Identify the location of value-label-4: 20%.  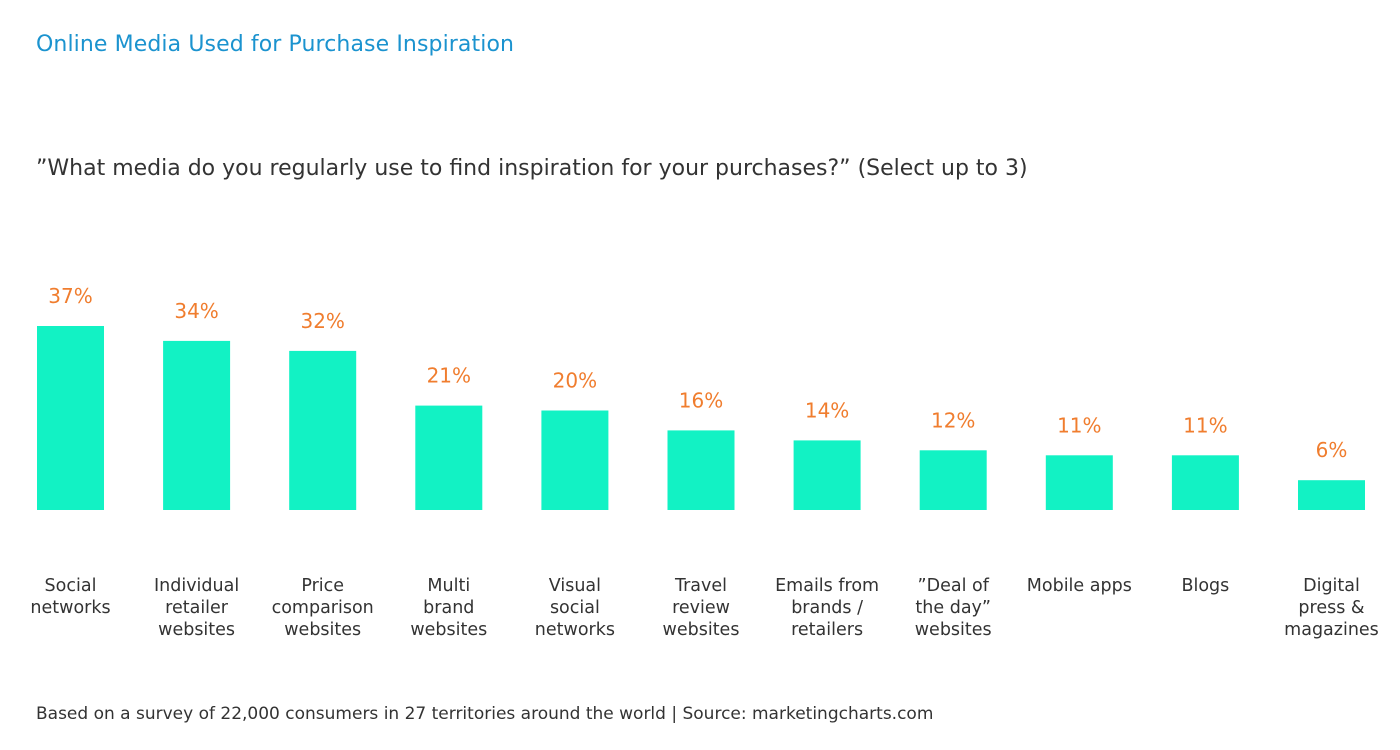
(575, 381).